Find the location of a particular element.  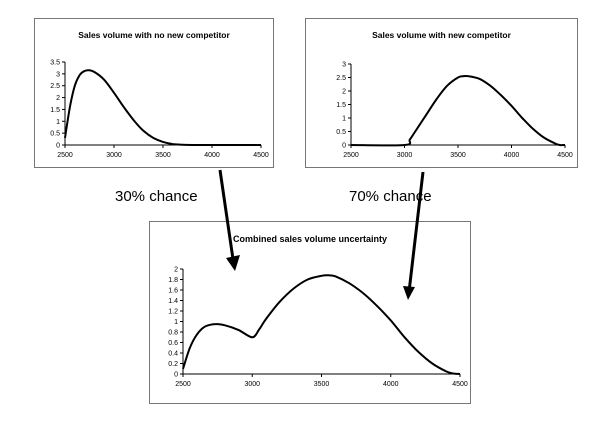

arrow-right-head is located at coordinates (409, 293).